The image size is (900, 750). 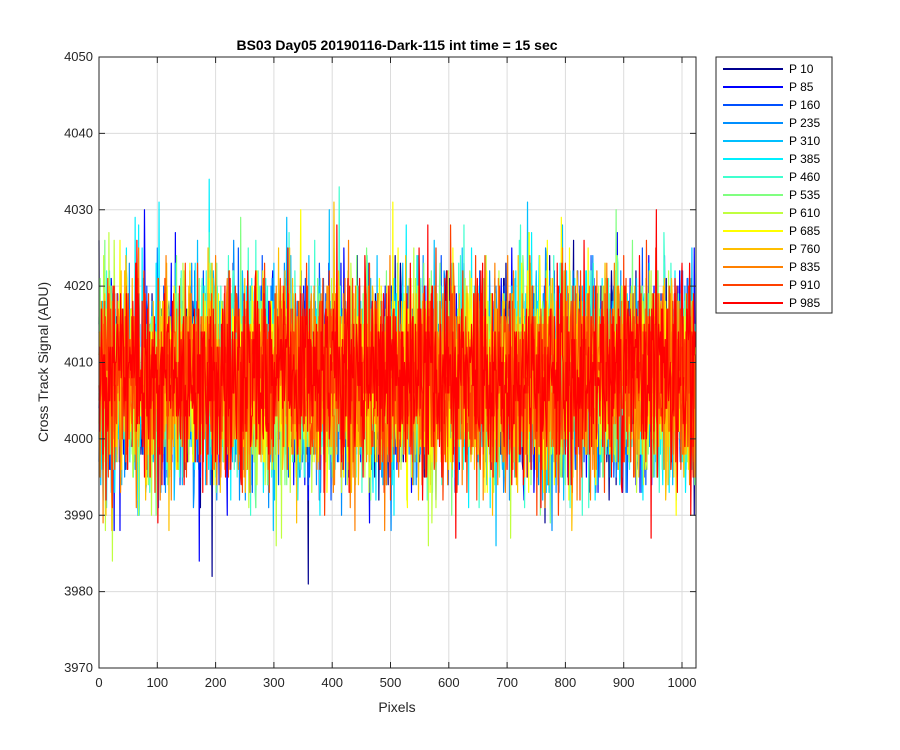 What do you see at coordinates (804, 231) in the screenshot?
I see `legend-label: P 685` at bounding box center [804, 231].